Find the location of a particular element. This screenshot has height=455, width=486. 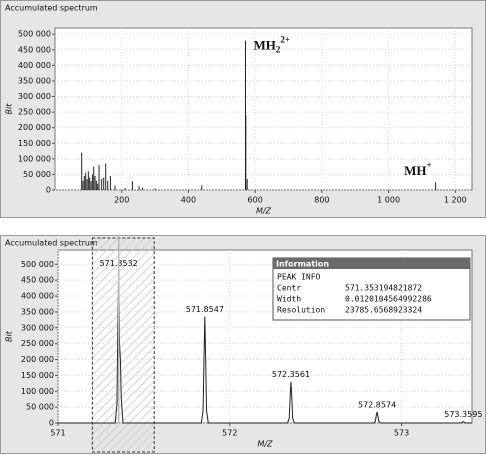

info-heading: PEAK INFO is located at coordinates (299, 277).